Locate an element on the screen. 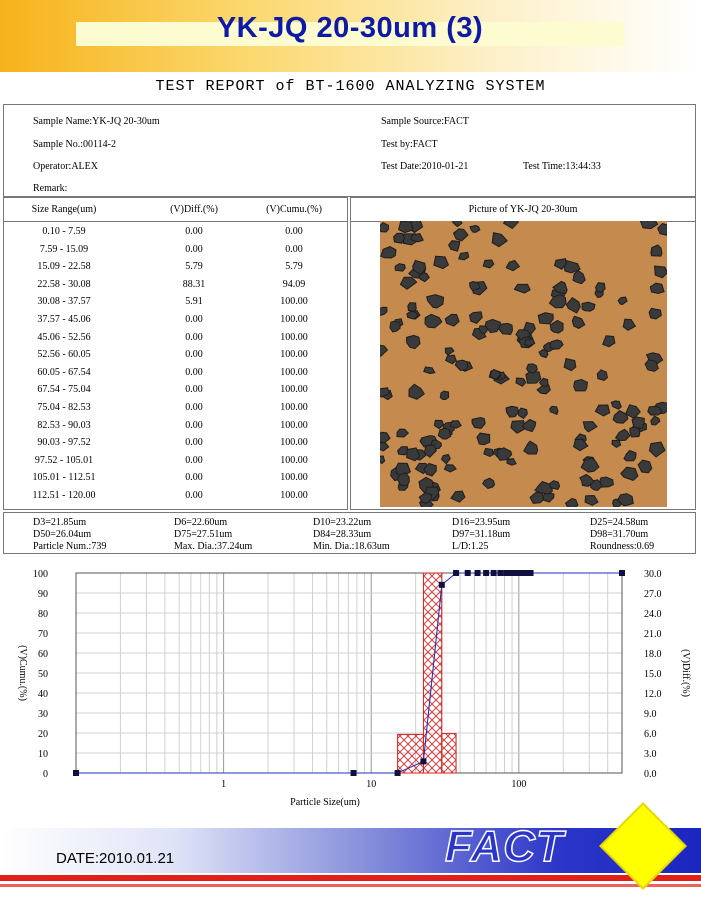 The width and height of the screenshot is (701, 904). test-time: Test Time:13:44:33 is located at coordinates (562, 166).